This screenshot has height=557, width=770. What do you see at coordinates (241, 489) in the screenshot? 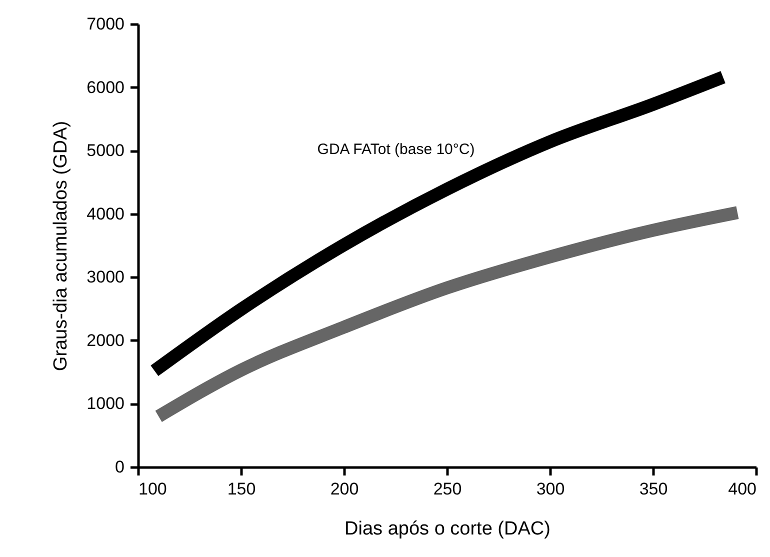
I see `x-tick-label: 150` at bounding box center [241, 489].